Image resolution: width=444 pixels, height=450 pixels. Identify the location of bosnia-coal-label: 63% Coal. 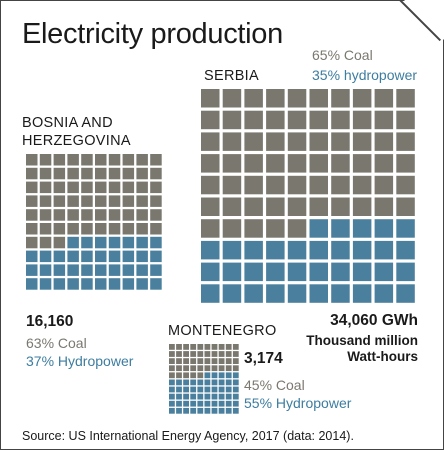
(56, 343).